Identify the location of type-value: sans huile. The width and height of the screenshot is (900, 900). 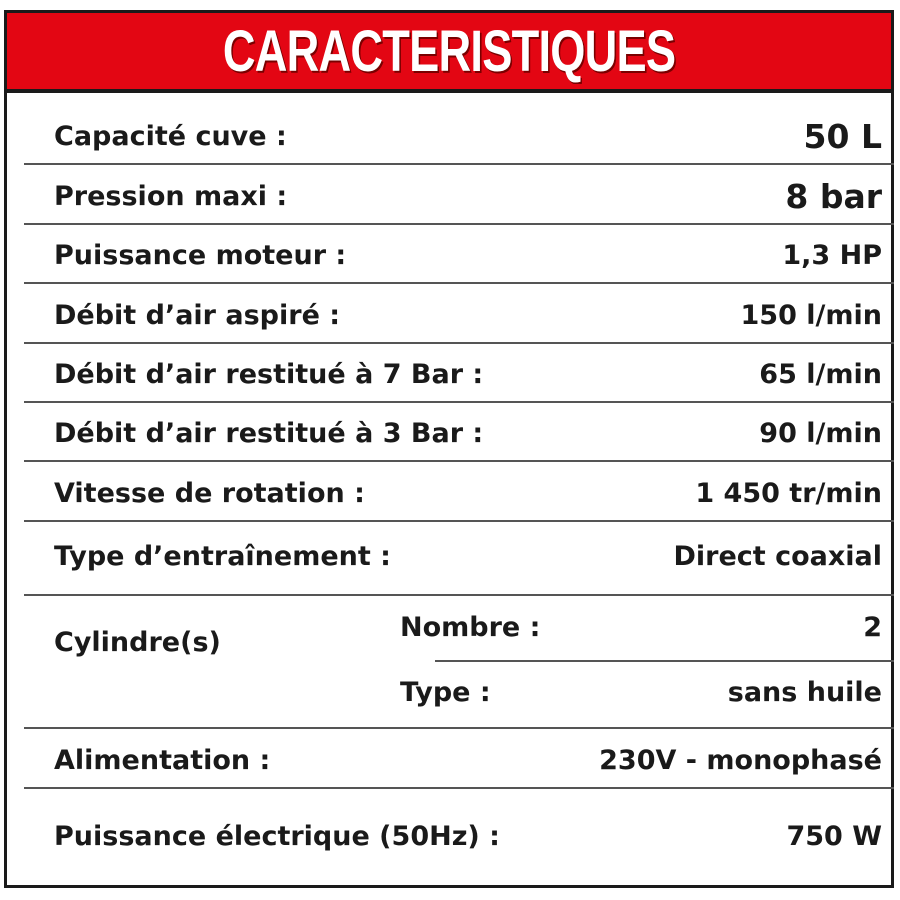
(804, 692).